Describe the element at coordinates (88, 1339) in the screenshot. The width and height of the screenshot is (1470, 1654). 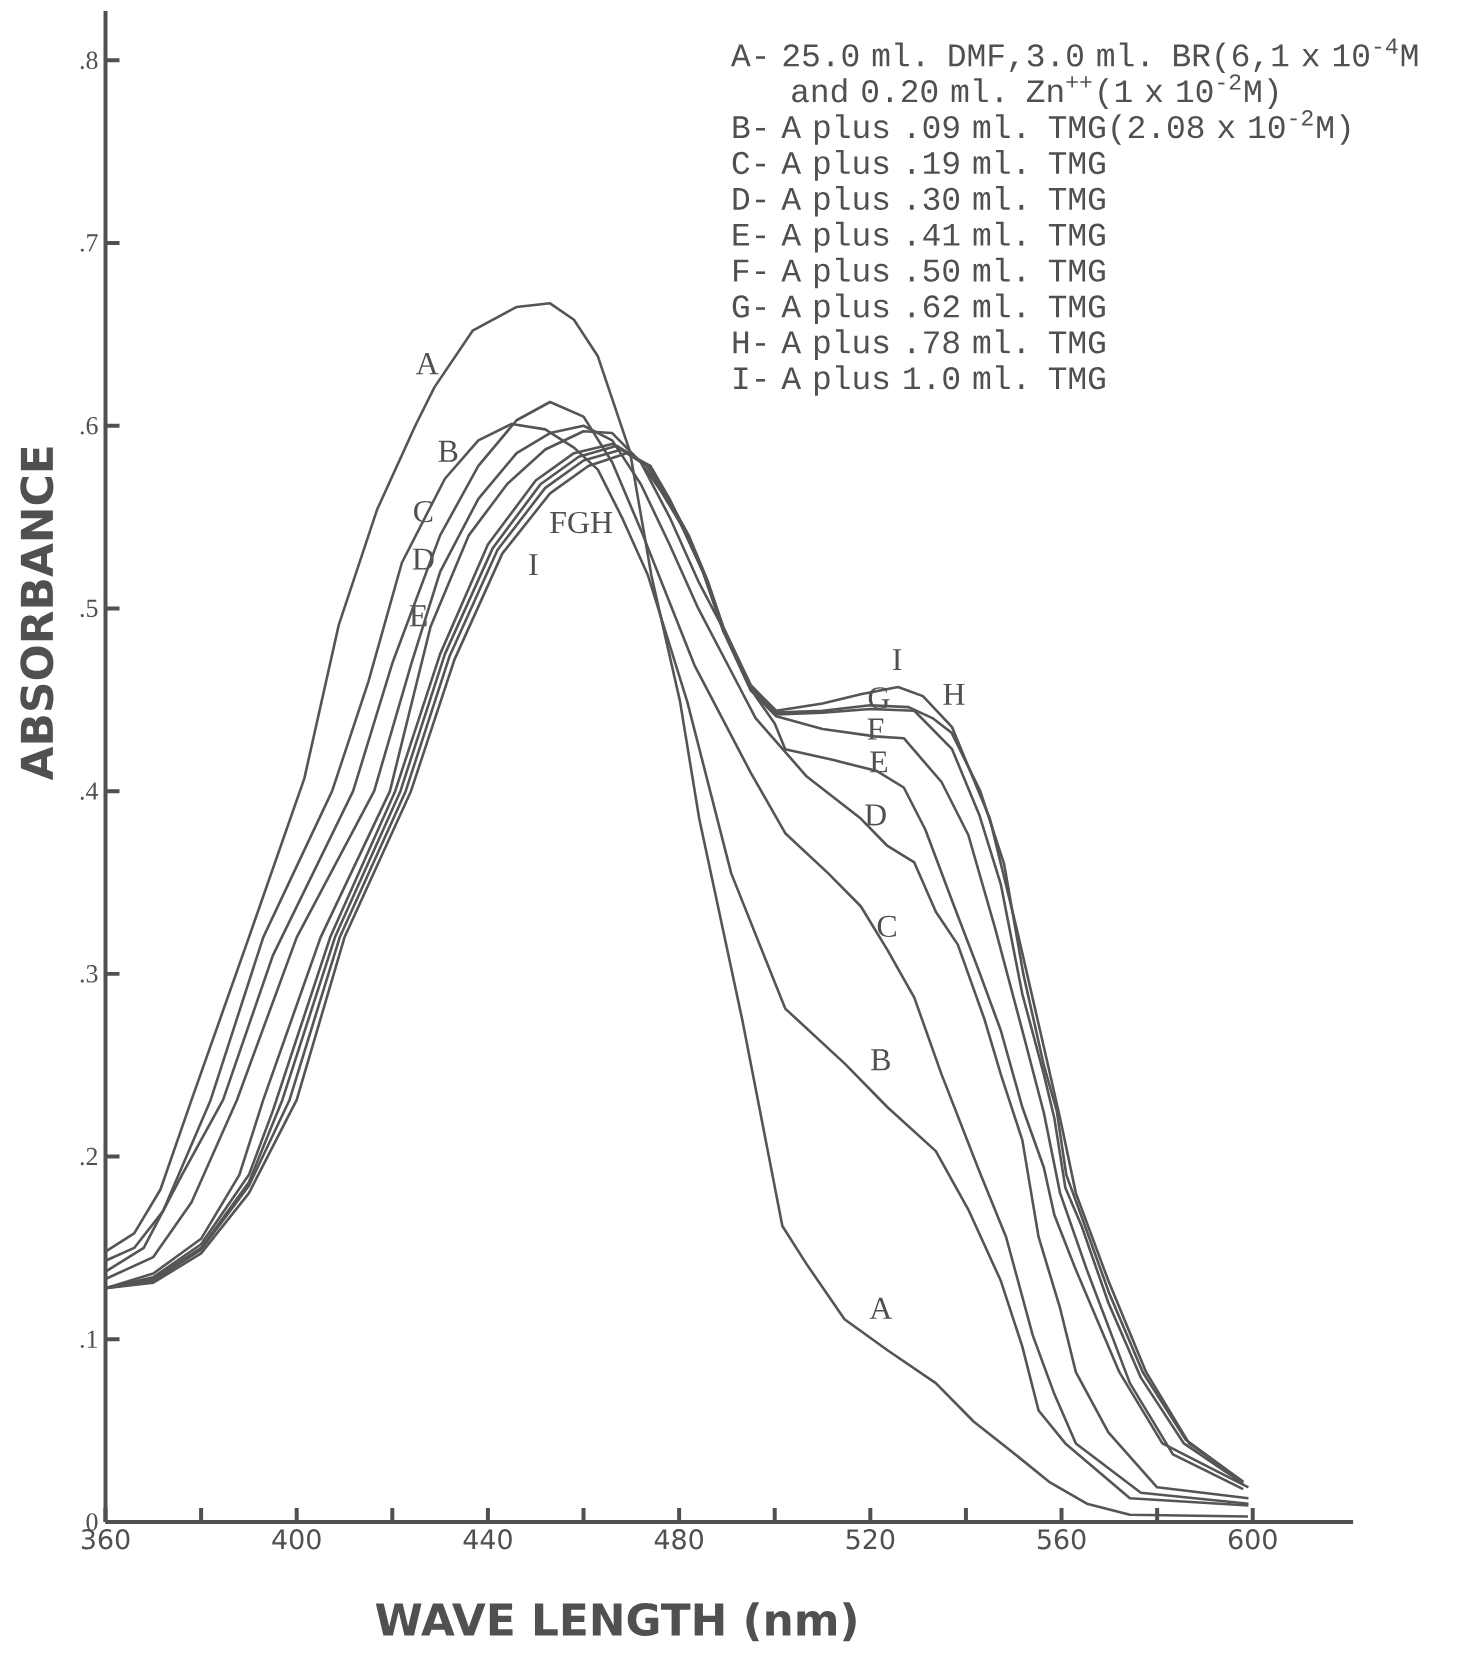
I see `y-tick-label: .1` at that location.